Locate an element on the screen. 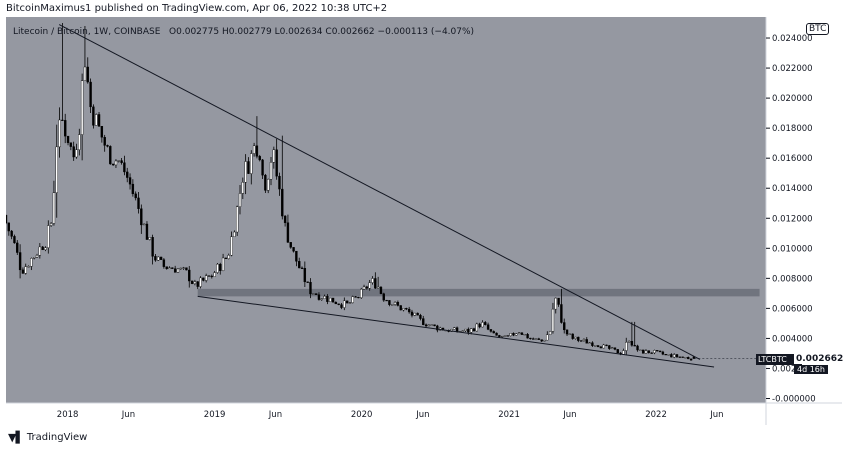 This screenshot has height=449, width=850. x-tick-label: 2018 is located at coordinates (68, 415).